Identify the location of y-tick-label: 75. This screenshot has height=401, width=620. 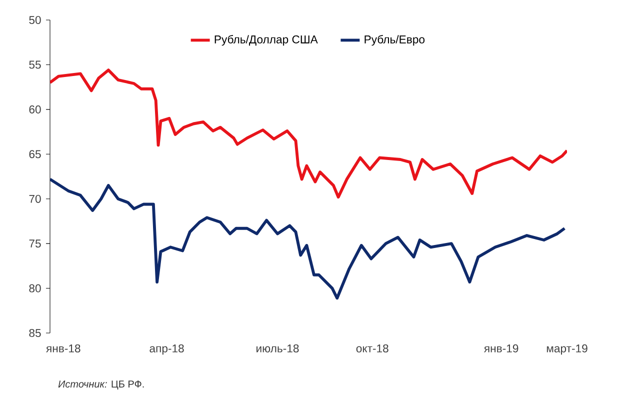
(35, 244).